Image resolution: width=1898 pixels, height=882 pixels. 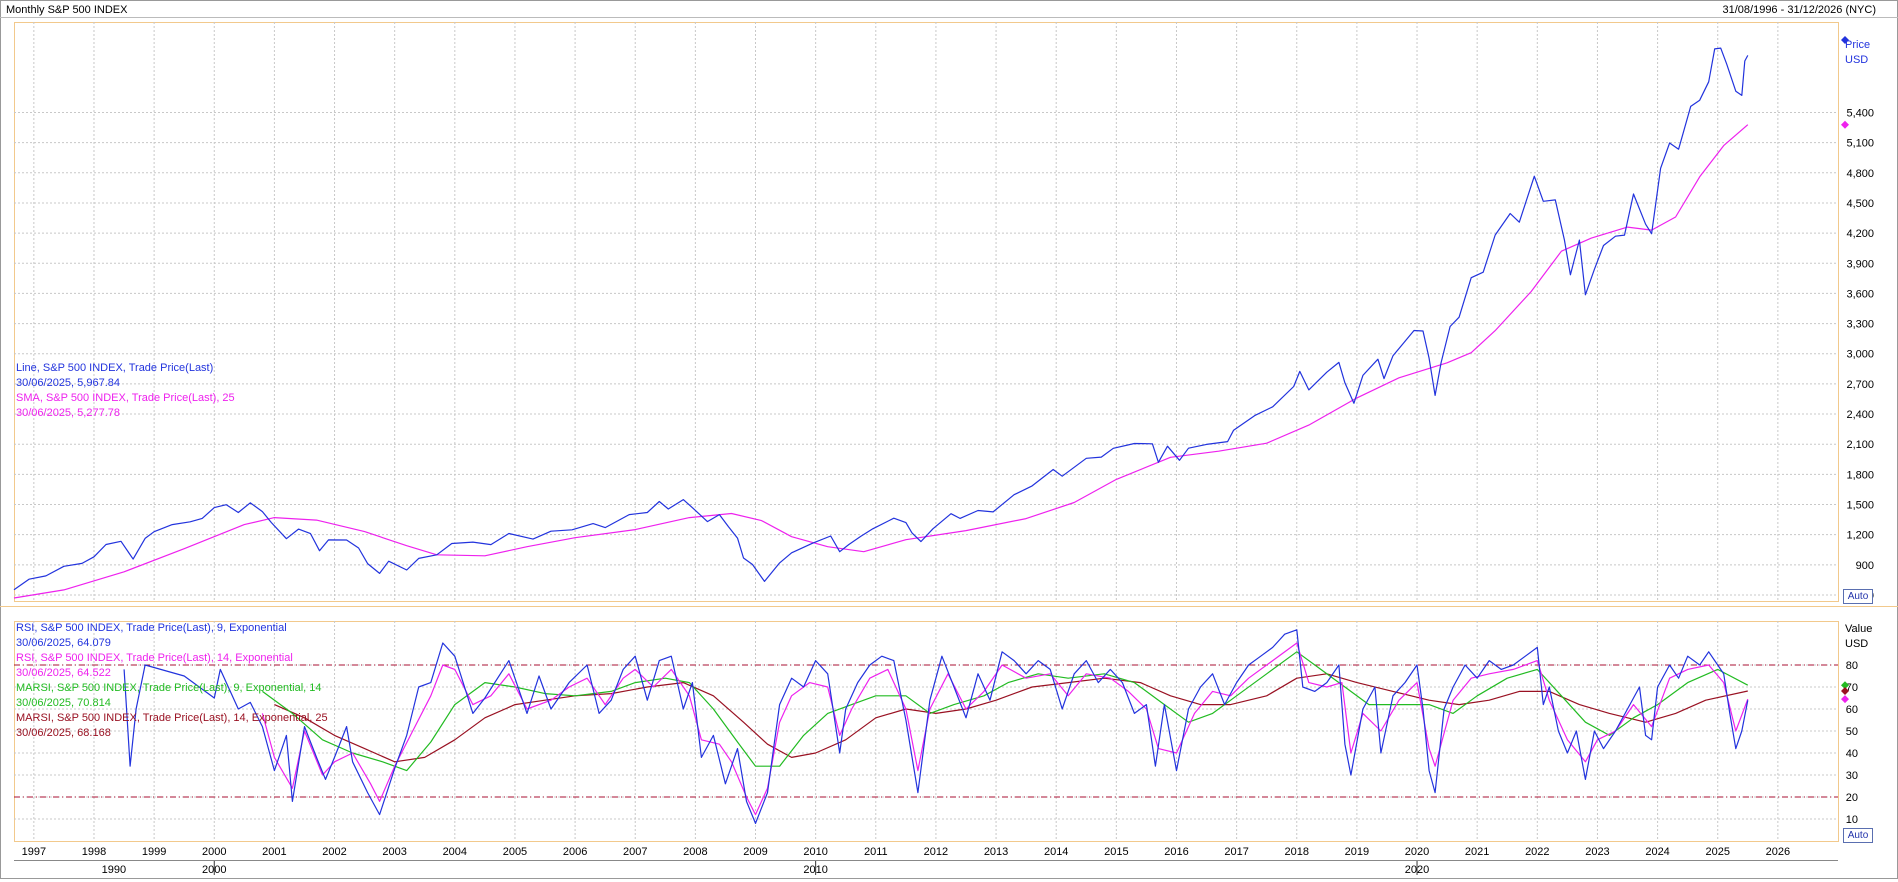 What do you see at coordinates (1865, 566) in the screenshot?
I see `price-tick-label: 900` at bounding box center [1865, 566].